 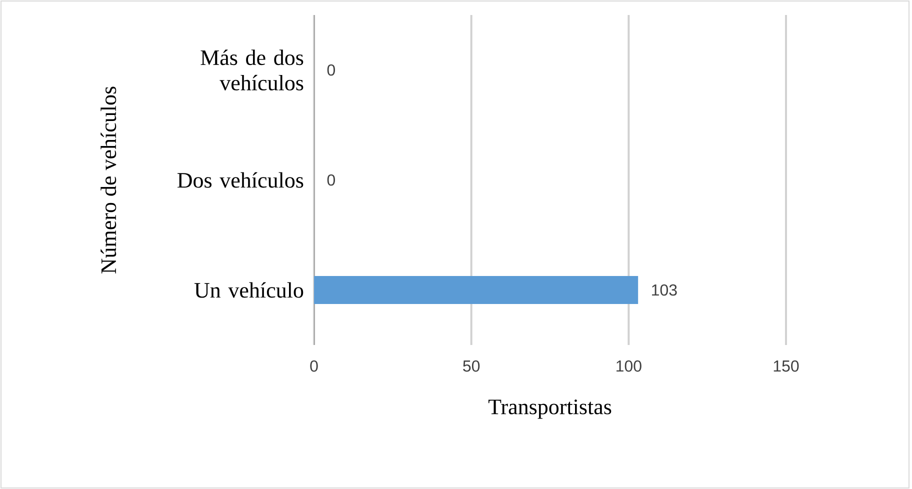 I want to click on x-tick-label: 100, so click(x=629, y=366).